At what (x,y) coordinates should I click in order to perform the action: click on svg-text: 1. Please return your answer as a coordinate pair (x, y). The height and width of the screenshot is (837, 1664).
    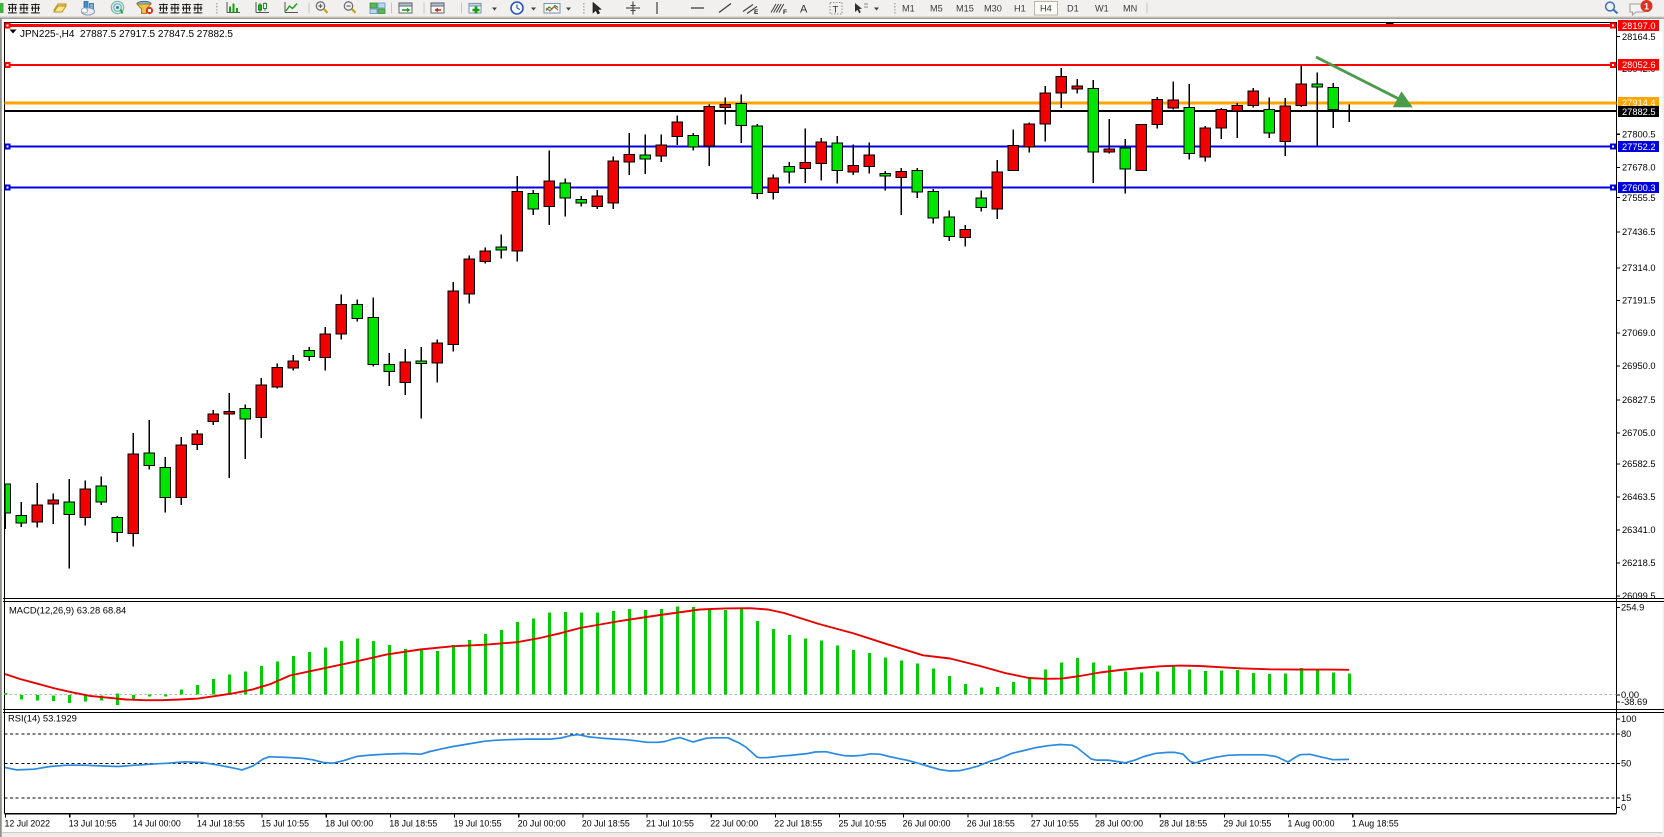
    Looking at the image, I should click on (1646, 7).